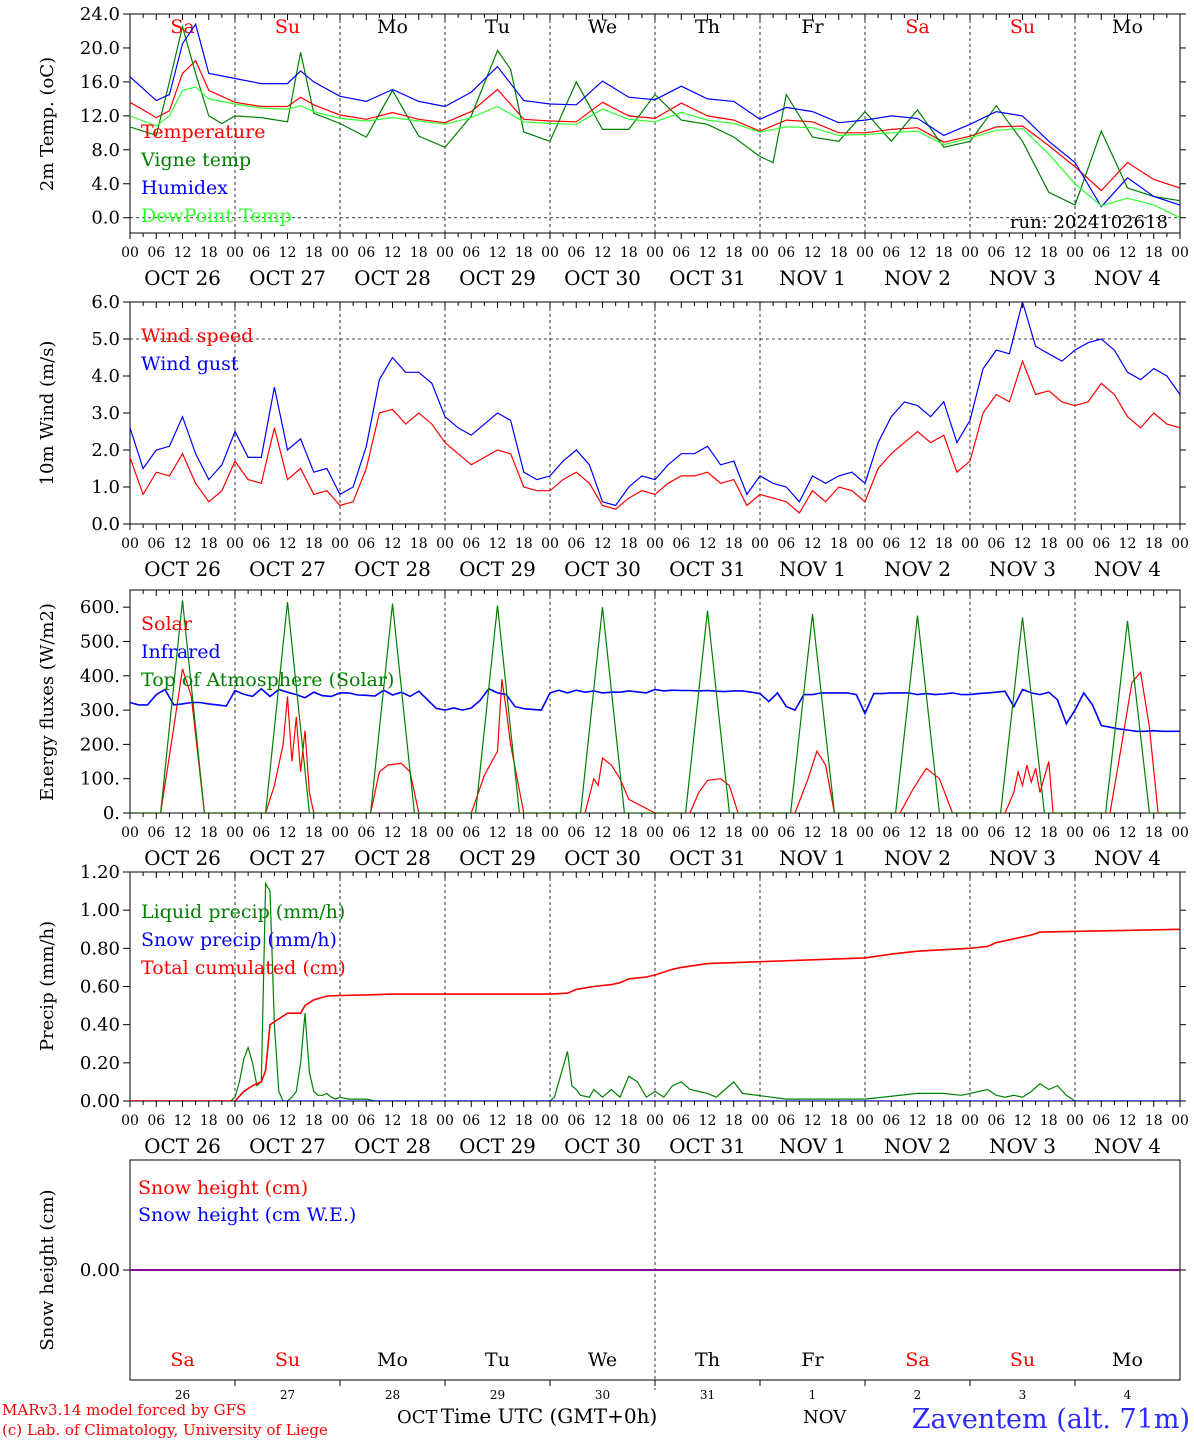 The image size is (1194, 1440). Describe the element at coordinates (655, 1014) in the screenshot. I see `series-line-total-cumulated-cm-` at that location.